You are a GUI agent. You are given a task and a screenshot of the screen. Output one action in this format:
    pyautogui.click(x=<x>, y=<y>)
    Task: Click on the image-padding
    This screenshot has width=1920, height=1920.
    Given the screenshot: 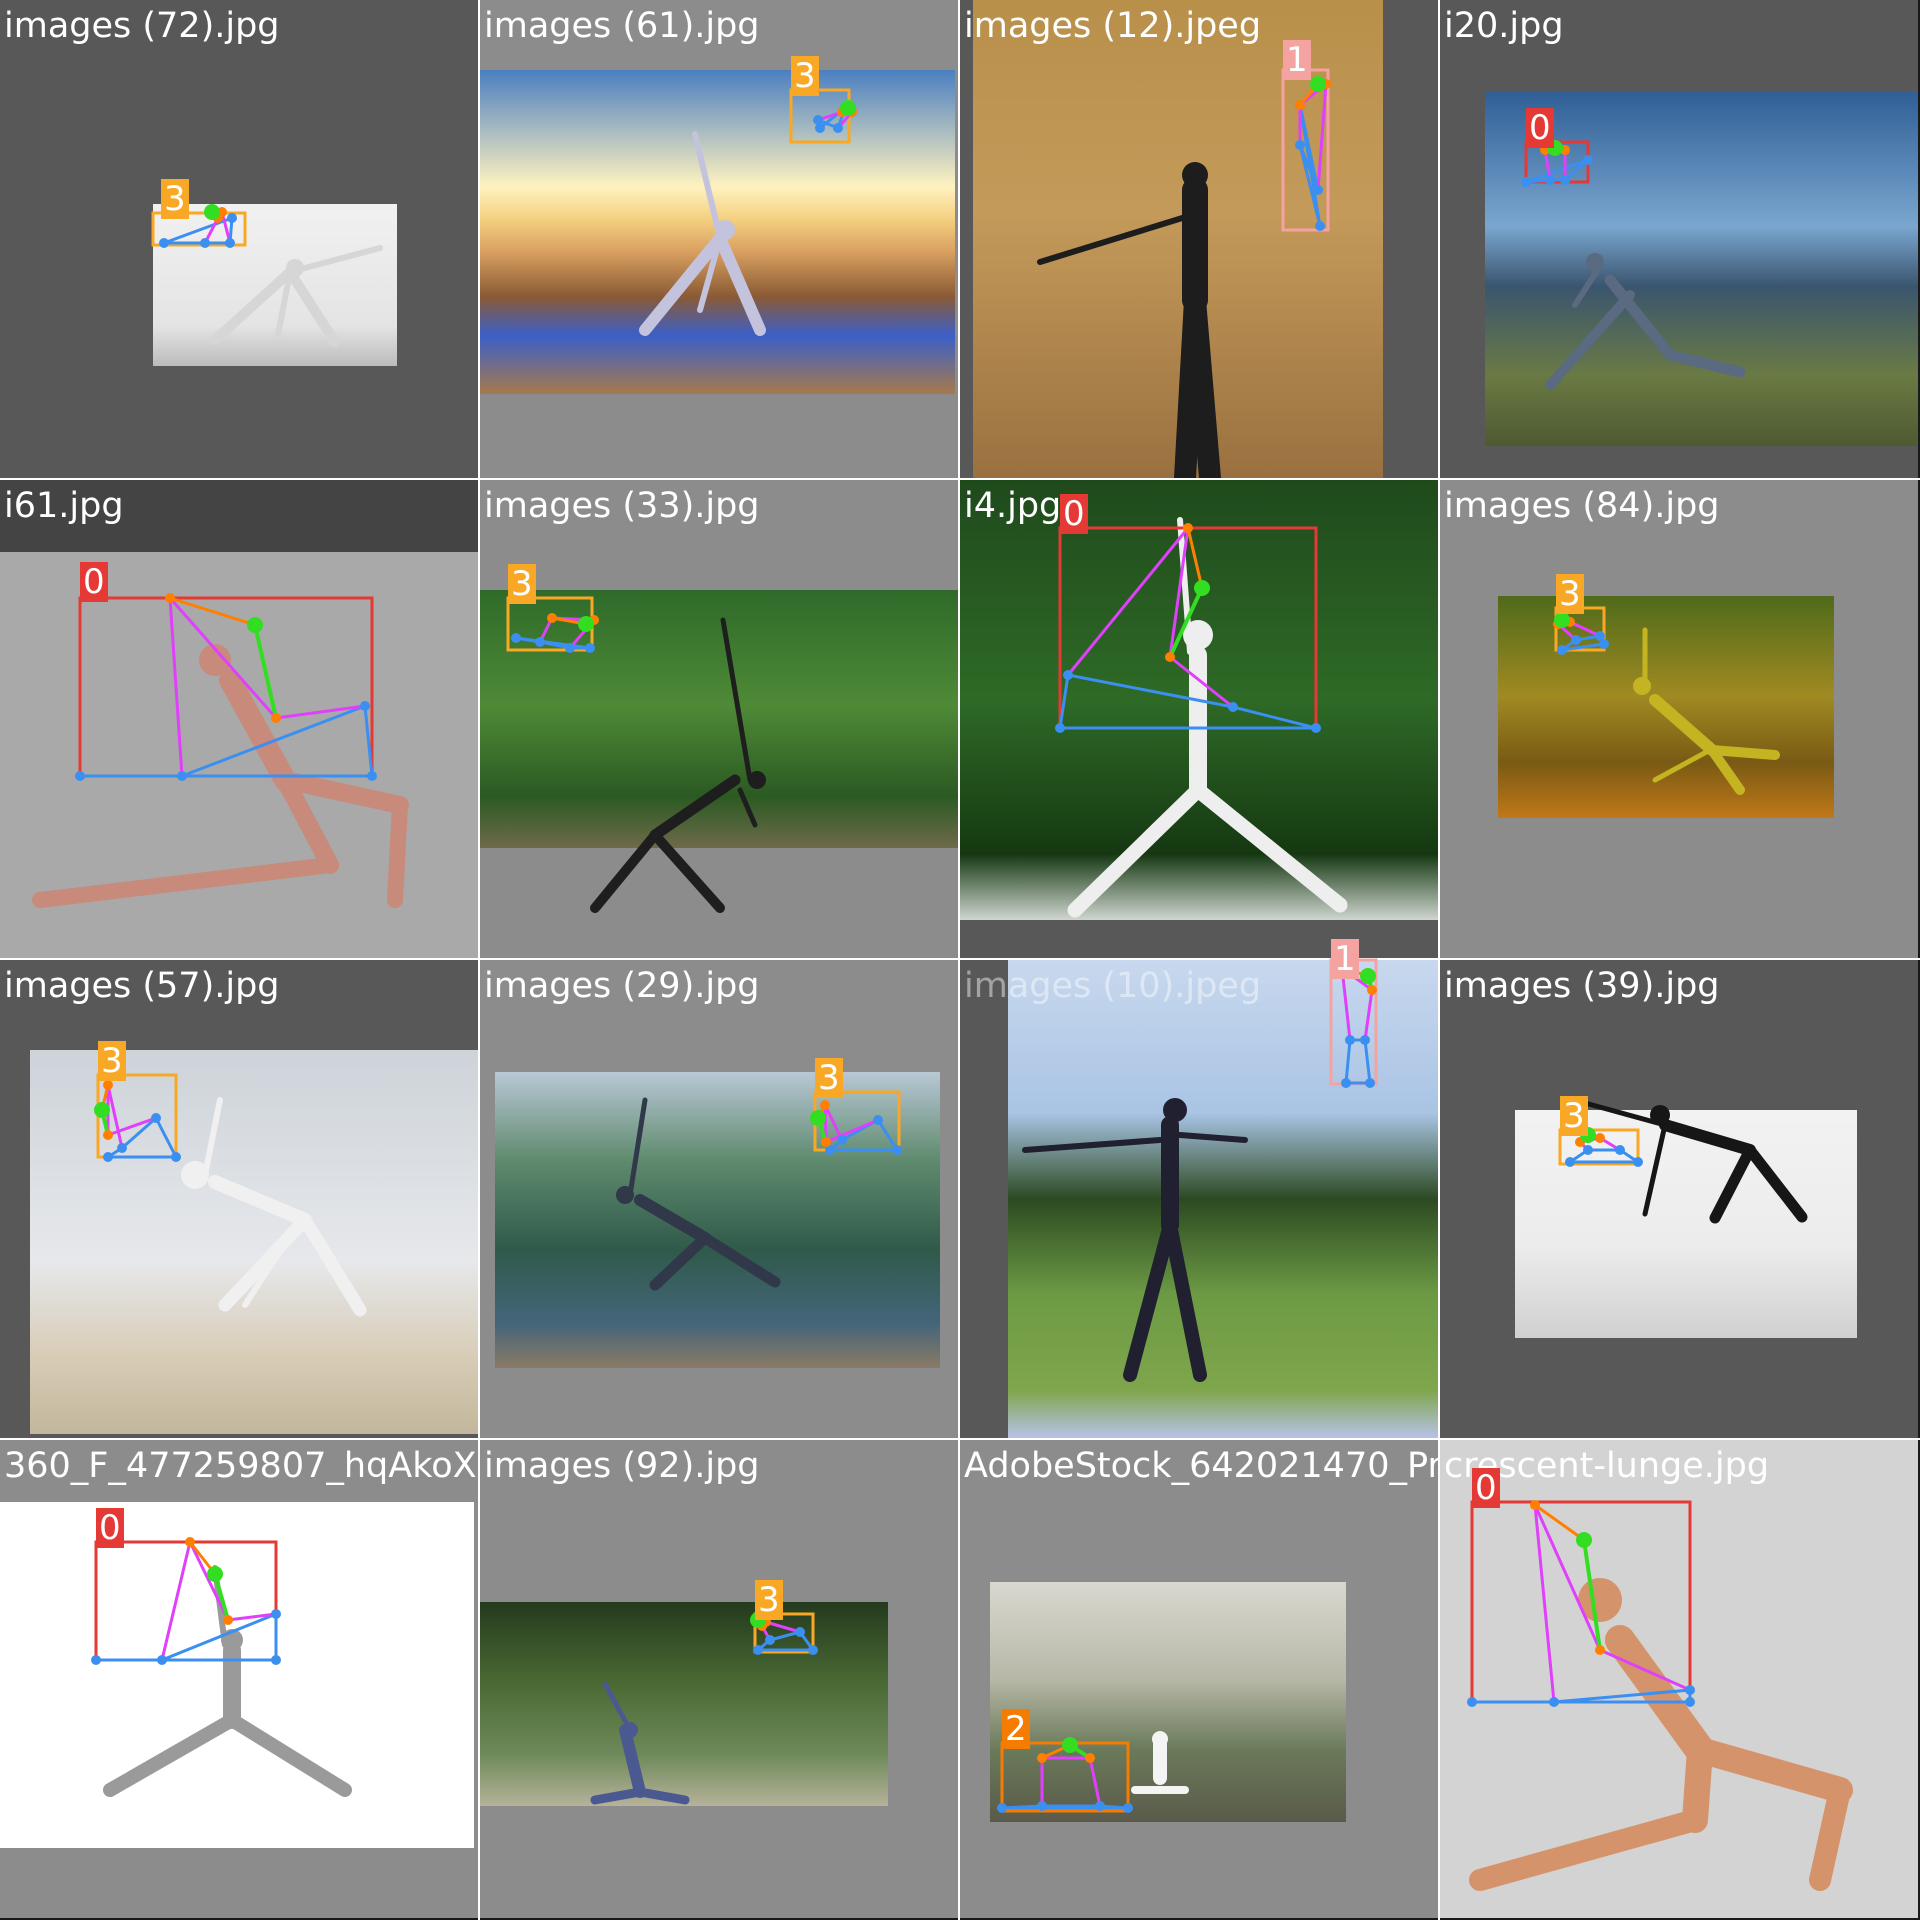 What is the action you would take?
    pyautogui.click(x=239, y=516)
    